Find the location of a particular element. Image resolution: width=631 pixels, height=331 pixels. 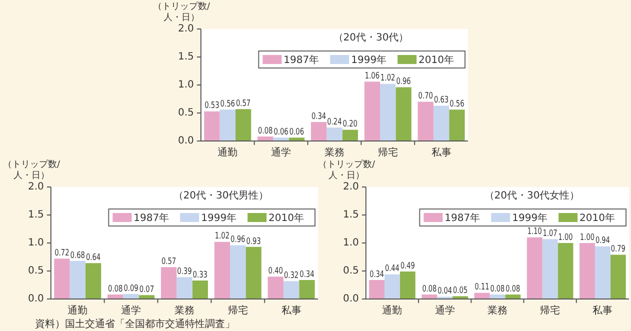

data-label: 0.04 is located at coordinates (445, 291).